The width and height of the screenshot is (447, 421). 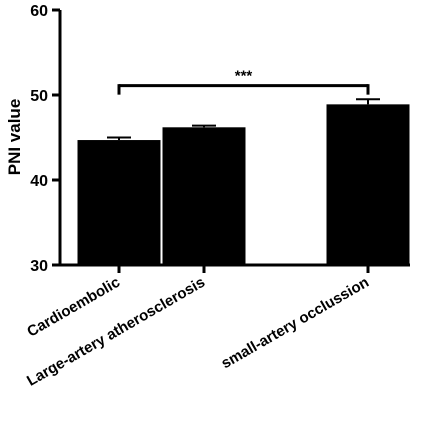 I want to click on y-axis-title: PNI value, so click(x=14, y=137).